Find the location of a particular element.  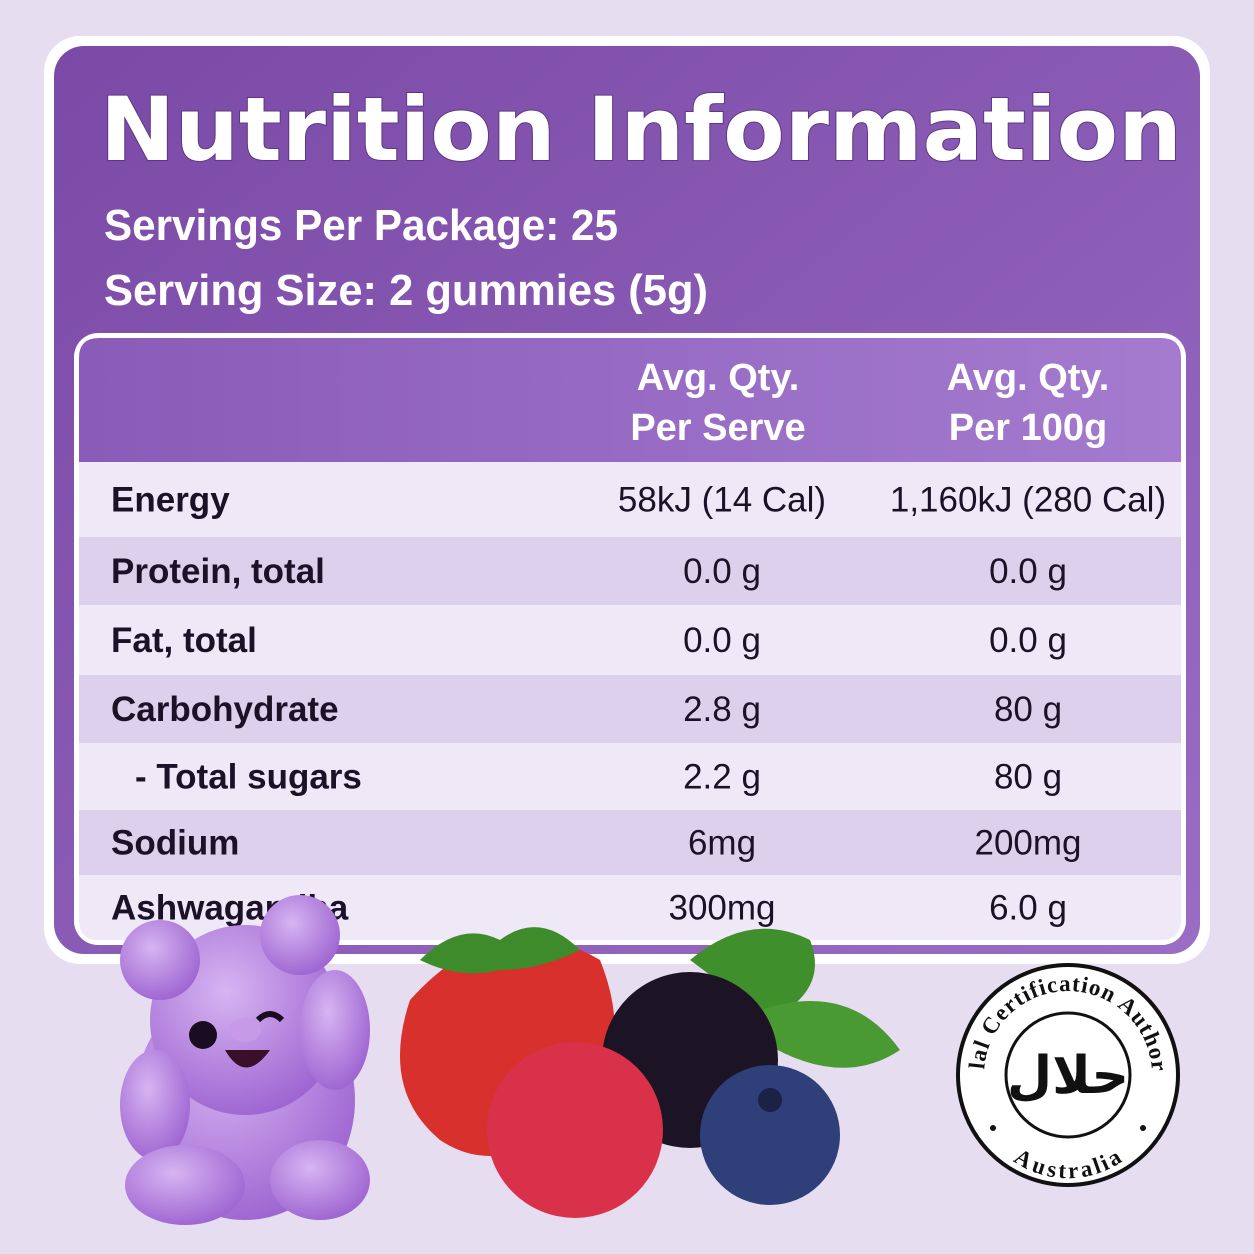

servings-per-package: Servings Per Package: 25 is located at coordinates (361, 225).